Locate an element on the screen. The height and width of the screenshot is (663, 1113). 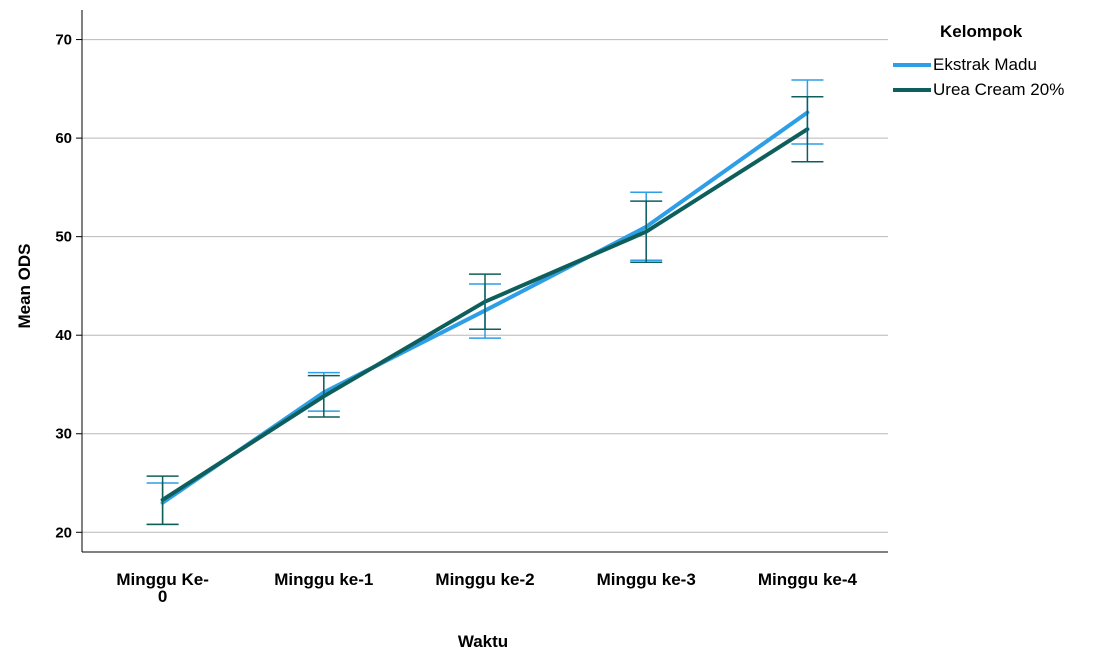
legend-item-urea-cream: Urea Cream 20% is located at coordinates (978, 89).